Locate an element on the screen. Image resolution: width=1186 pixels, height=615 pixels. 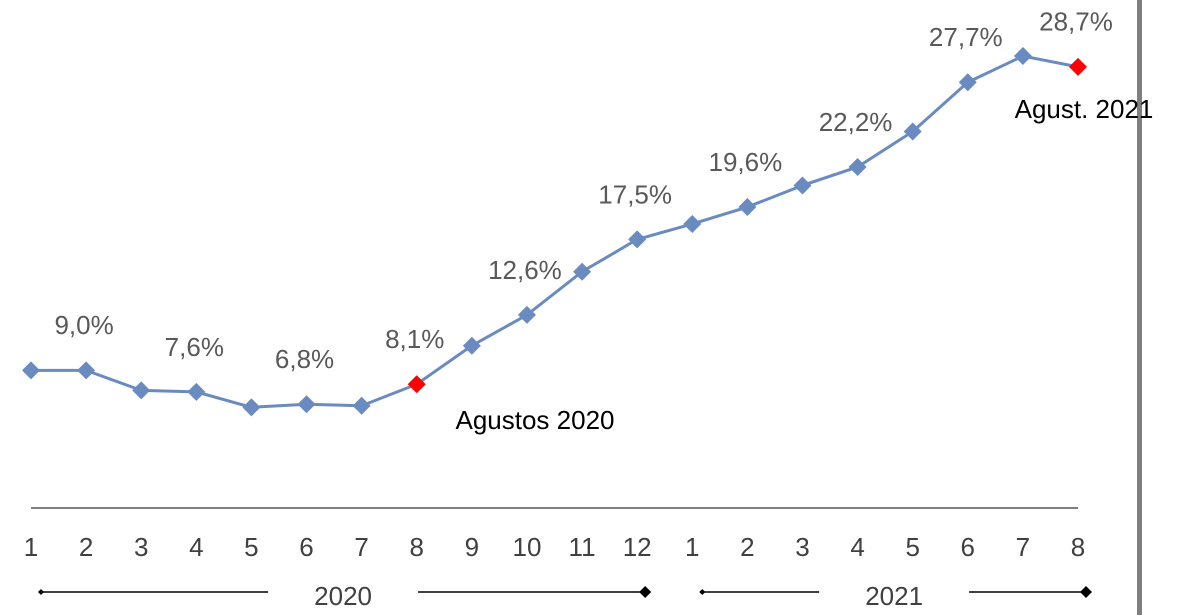
data-label: 7,6% is located at coordinates (194, 347).